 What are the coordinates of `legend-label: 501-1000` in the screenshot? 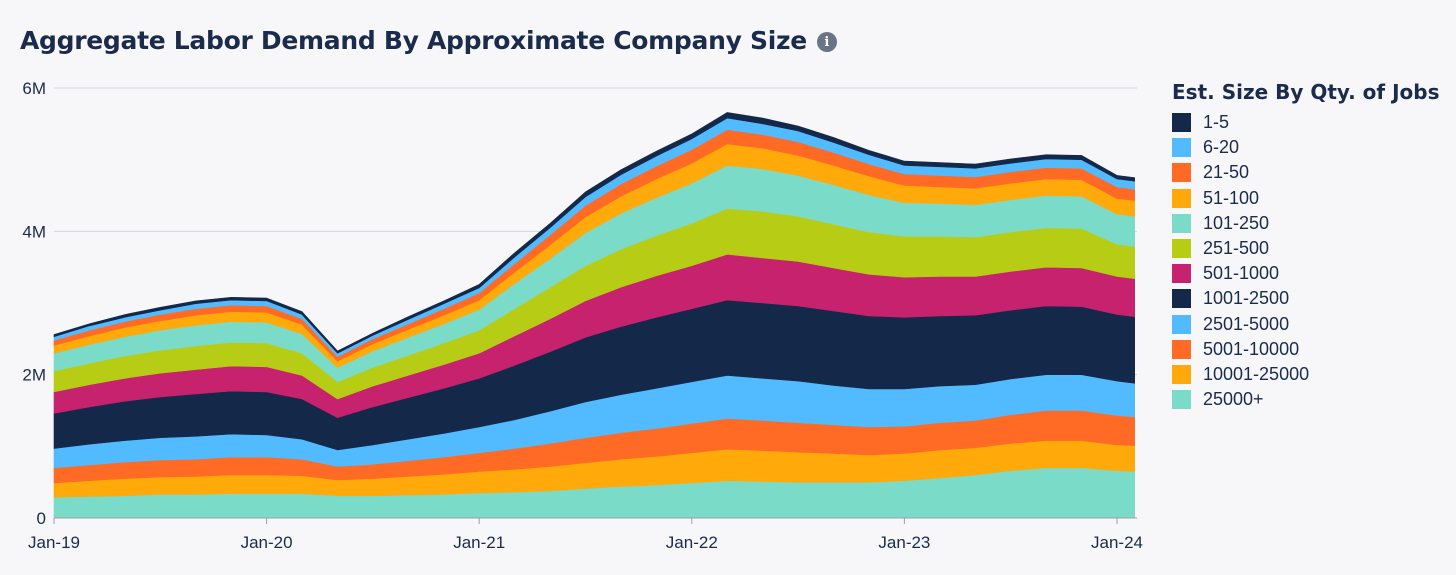 It's located at (1241, 273).